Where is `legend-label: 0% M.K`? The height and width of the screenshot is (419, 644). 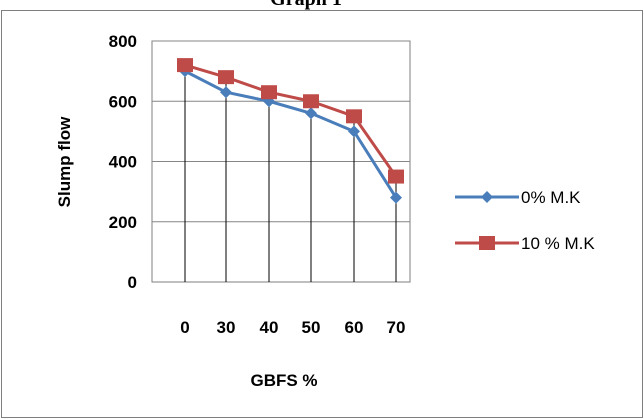 legend-label: 0% M.K is located at coordinates (551, 197).